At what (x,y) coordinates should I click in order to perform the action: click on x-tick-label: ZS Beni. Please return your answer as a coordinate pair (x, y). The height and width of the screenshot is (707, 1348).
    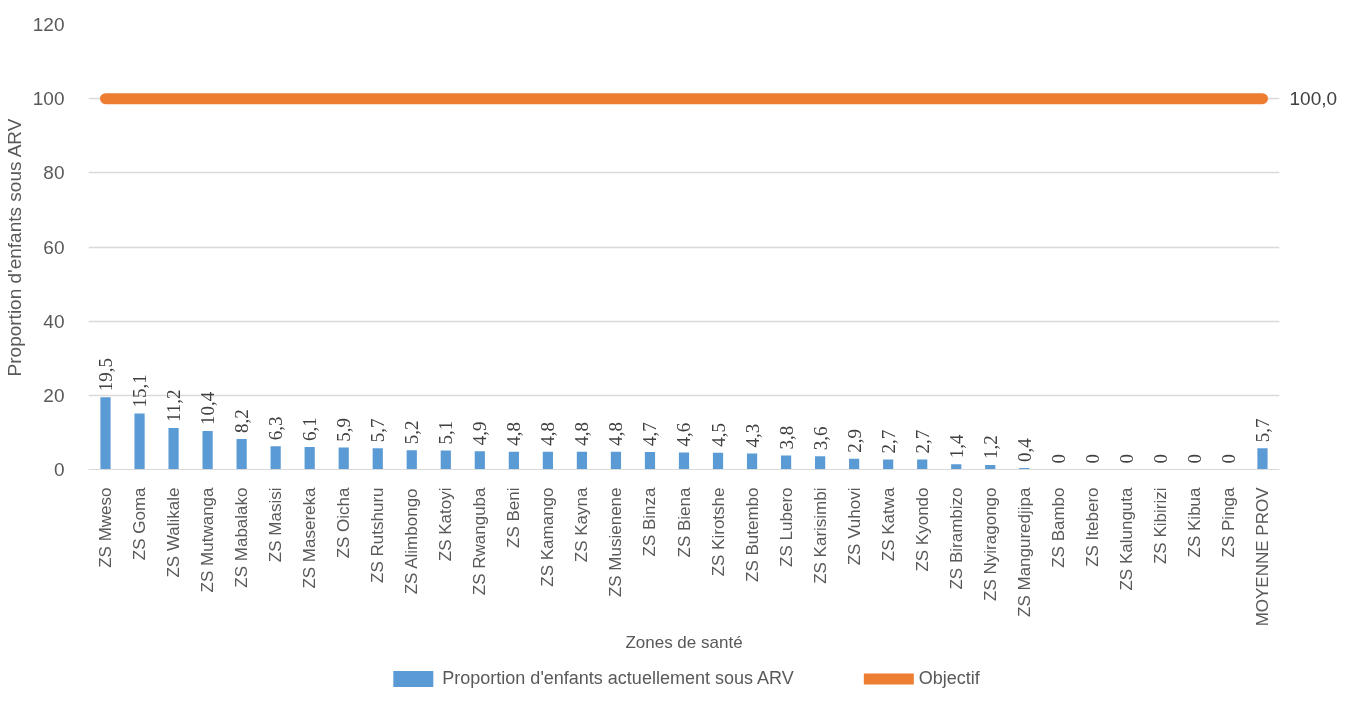
    Looking at the image, I should click on (514, 517).